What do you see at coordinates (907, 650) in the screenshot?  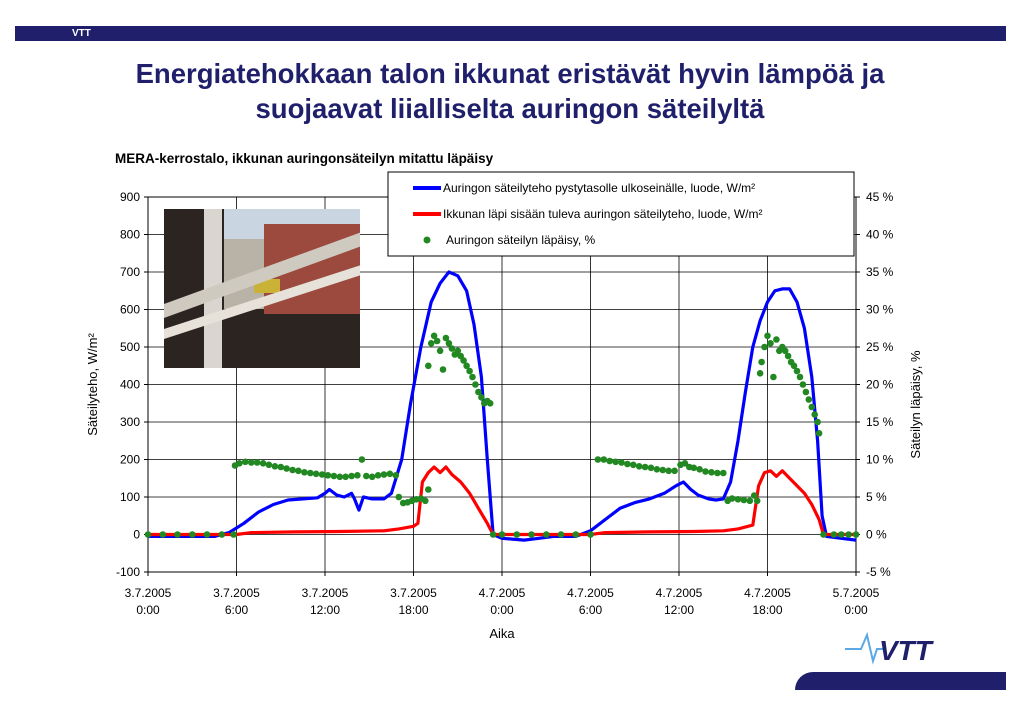 I see `logo-text: VTT` at bounding box center [907, 650].